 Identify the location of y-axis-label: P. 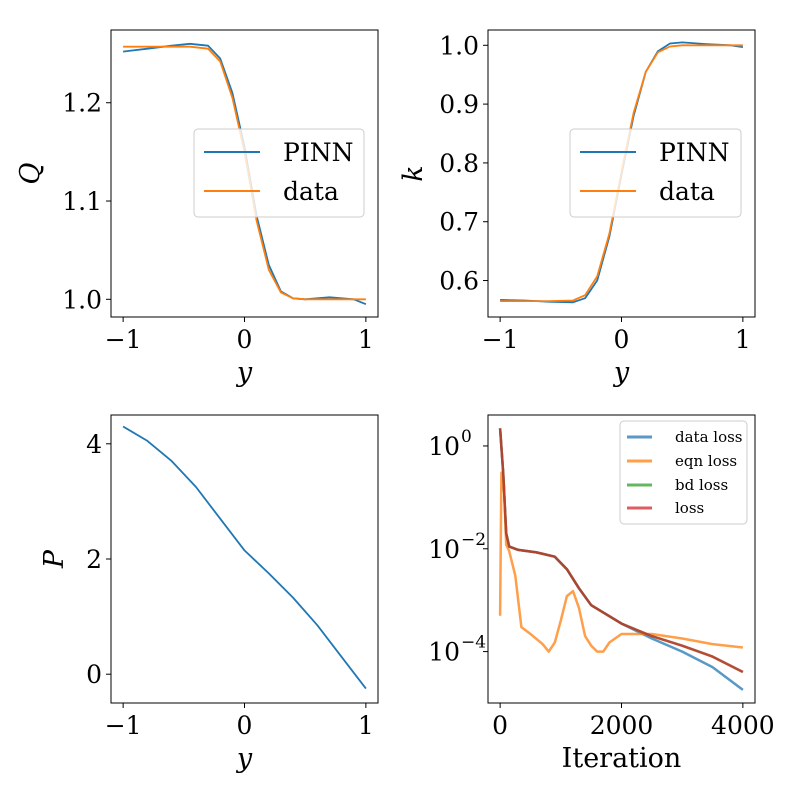
(54, 559).